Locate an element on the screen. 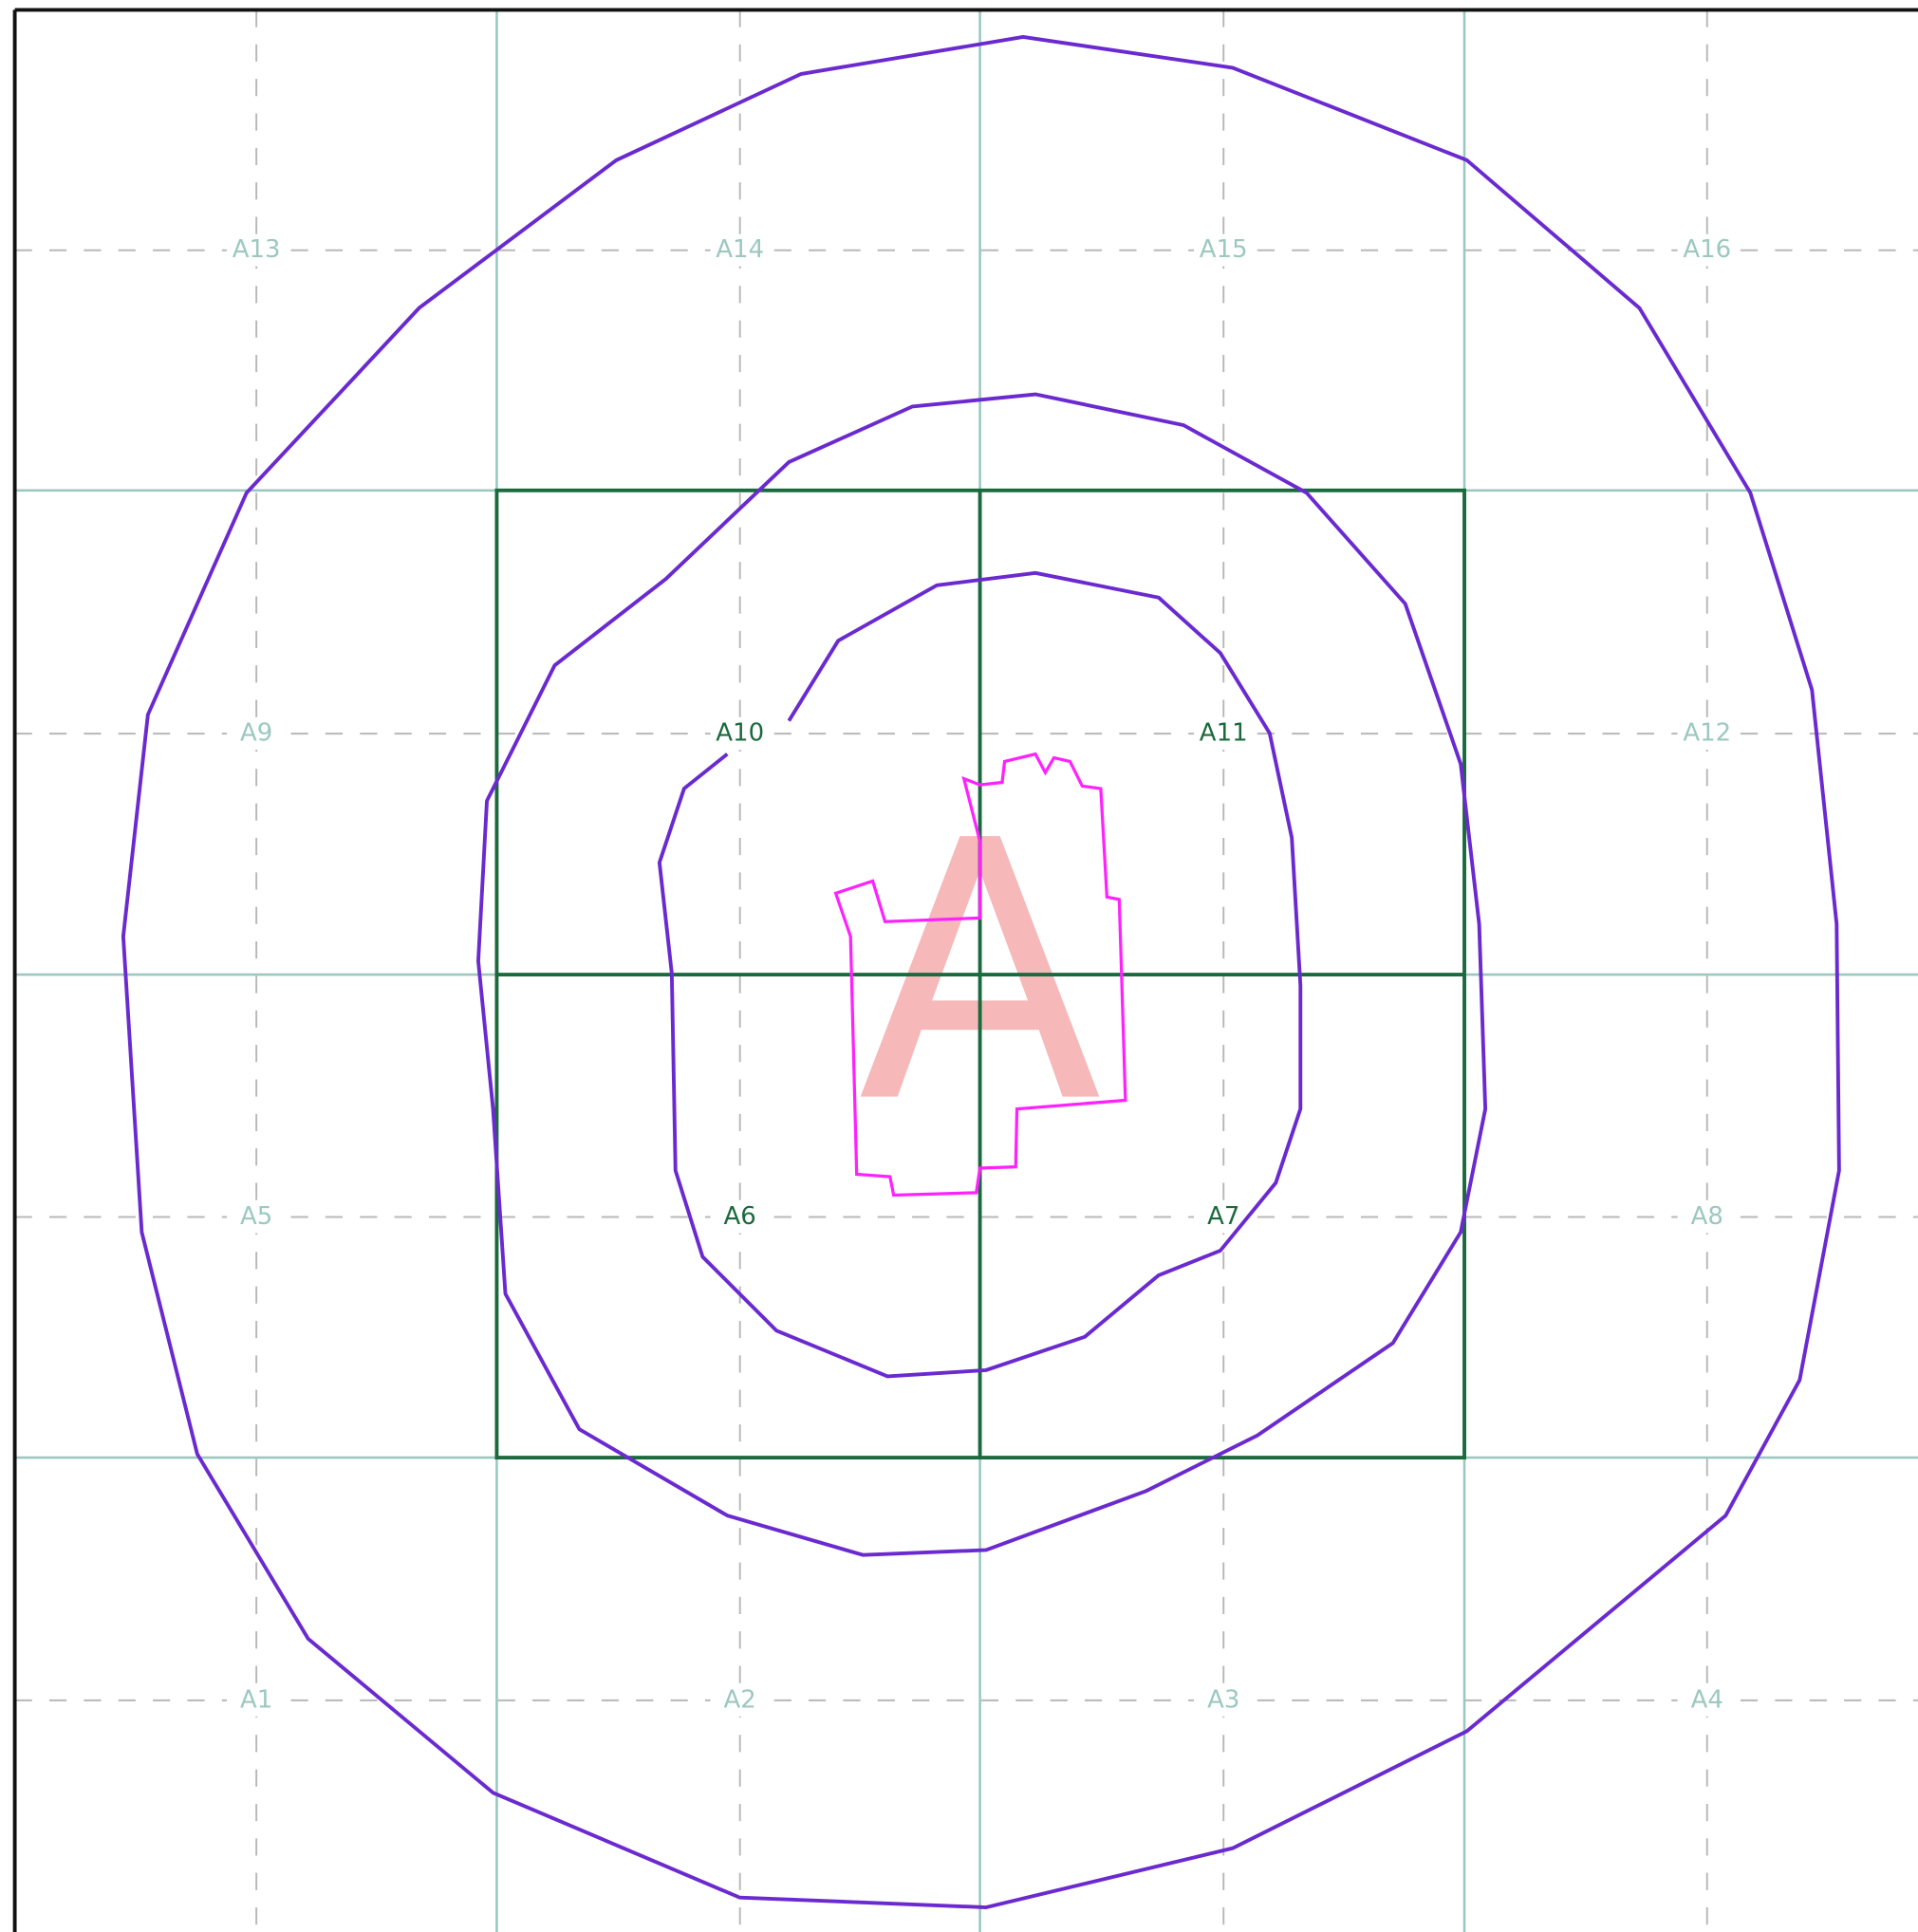 Image resolution: width=1918 pixels, height=1932 pixels. site-boundary is located at coordinates (980, 975).